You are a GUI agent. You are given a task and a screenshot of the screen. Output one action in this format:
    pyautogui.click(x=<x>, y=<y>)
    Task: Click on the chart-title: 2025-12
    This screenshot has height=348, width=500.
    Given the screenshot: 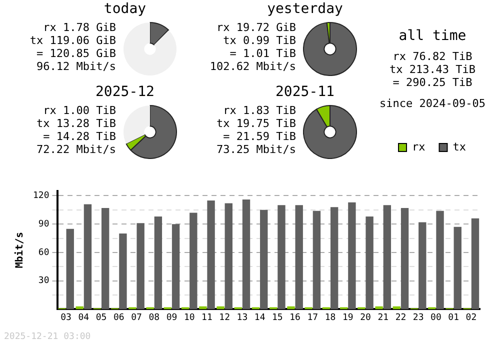 What is the action you would take?
    pyautogui.click(x=125, y=92)
    